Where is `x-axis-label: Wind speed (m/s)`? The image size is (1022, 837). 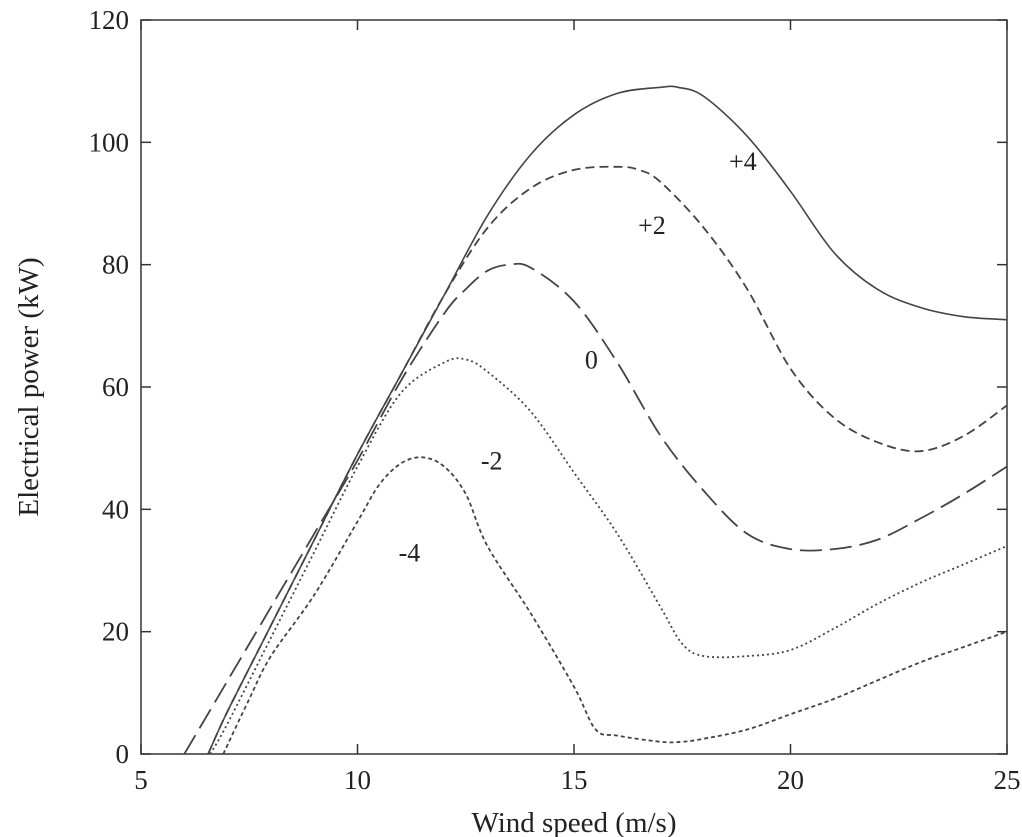
x-axis-label: Wind speed (m/s) is located at coordinates (573, 822).